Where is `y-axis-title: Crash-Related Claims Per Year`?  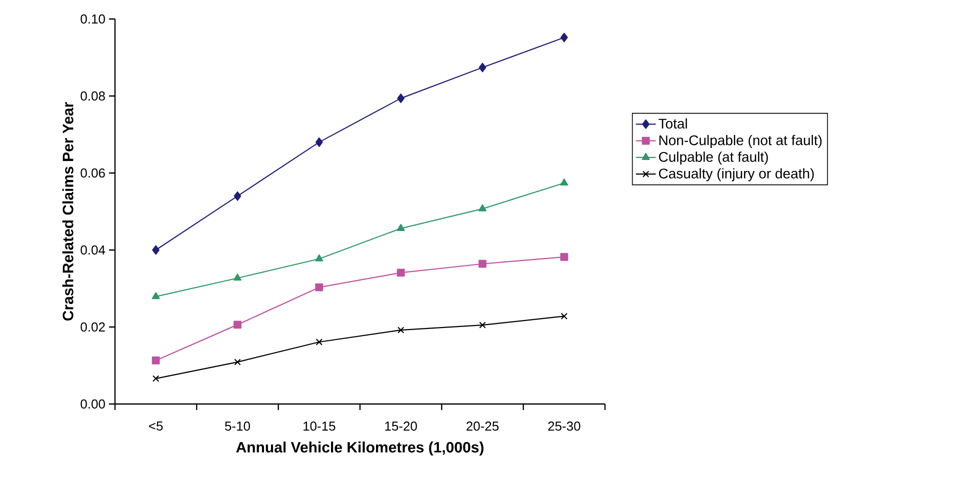
y-axis-title: Crash-Related Claims Per Year is located at coordinates (68, 211).